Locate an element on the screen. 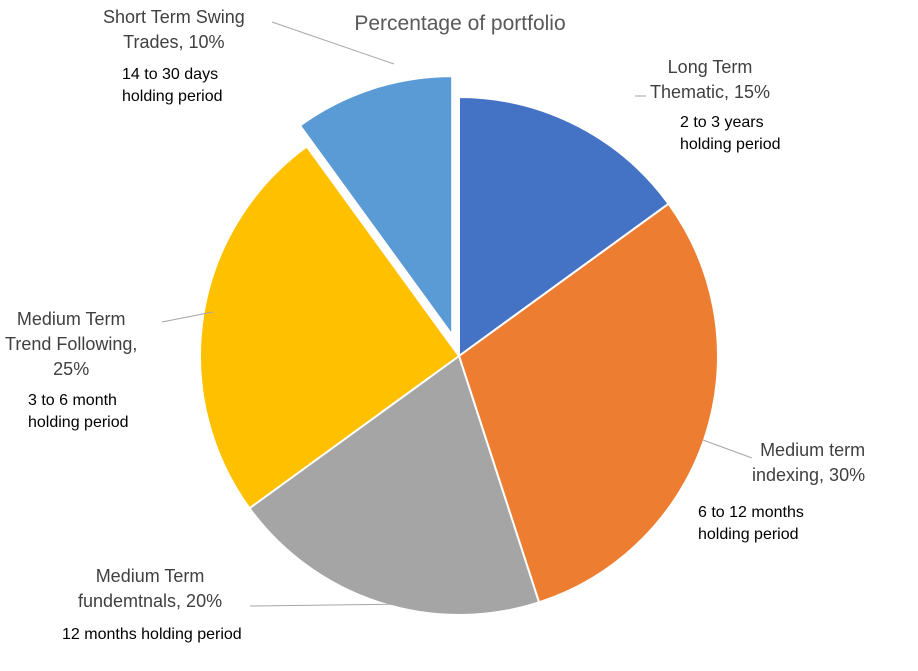 This screenshot has height=671, width=918. label-long-term-thematic: Long Term Thematic, 15% is located at coordinates (710, 79).